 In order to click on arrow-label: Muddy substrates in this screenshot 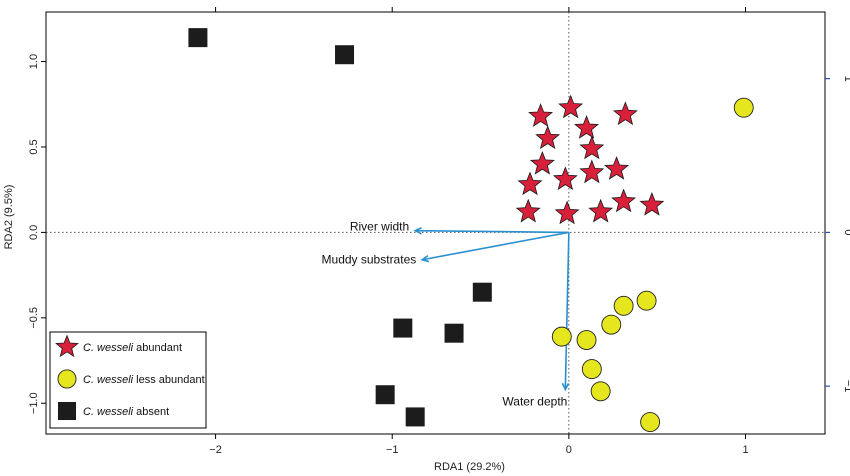, I will do `click(369, 260)`.